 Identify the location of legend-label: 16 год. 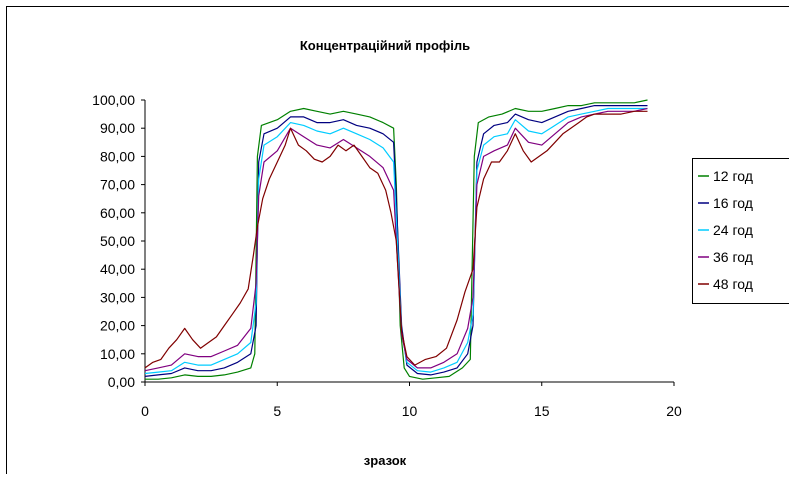
(733, 203).